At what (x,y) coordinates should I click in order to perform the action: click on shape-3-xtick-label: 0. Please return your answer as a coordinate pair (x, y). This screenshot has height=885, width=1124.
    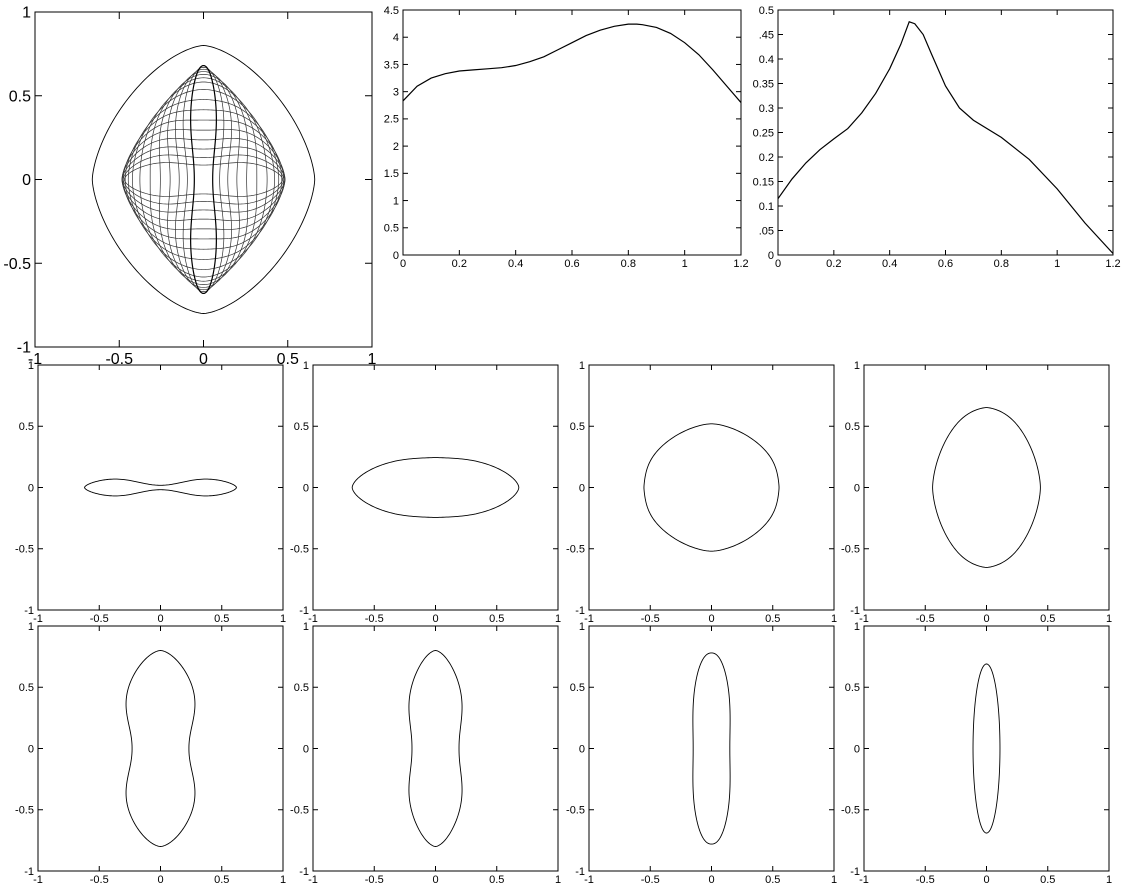
    Looking at the image, I should click on (711, 619).